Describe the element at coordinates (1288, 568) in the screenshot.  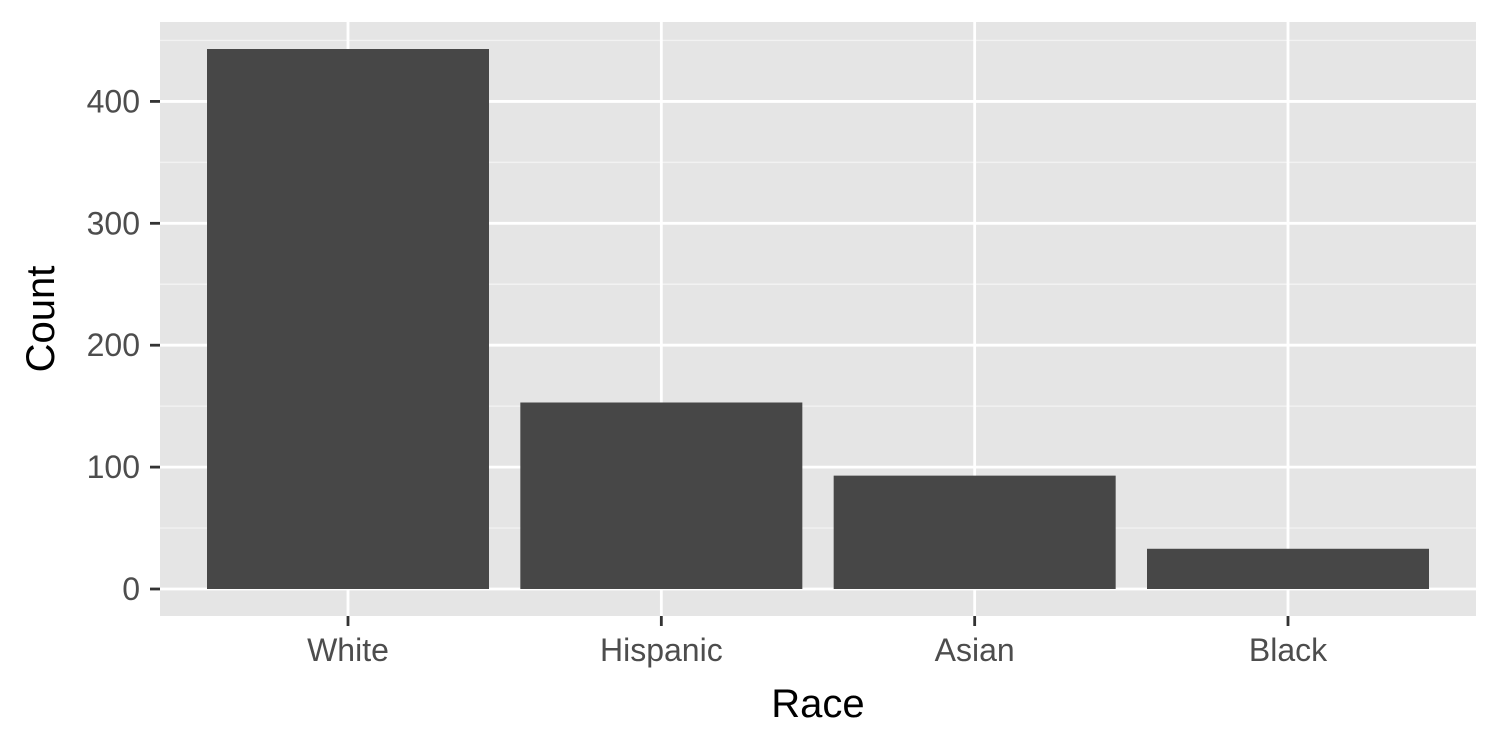
I see `bar-black` at that location.